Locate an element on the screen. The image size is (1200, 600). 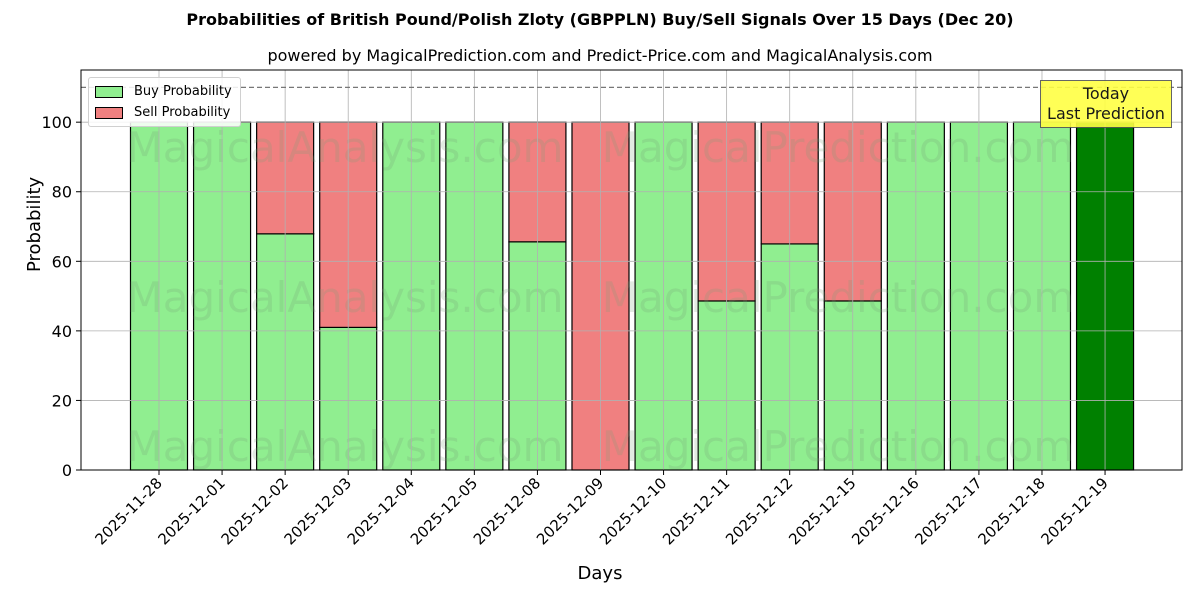
x-tick-label: 2025-12-15 is located at coordinates (822, 511).